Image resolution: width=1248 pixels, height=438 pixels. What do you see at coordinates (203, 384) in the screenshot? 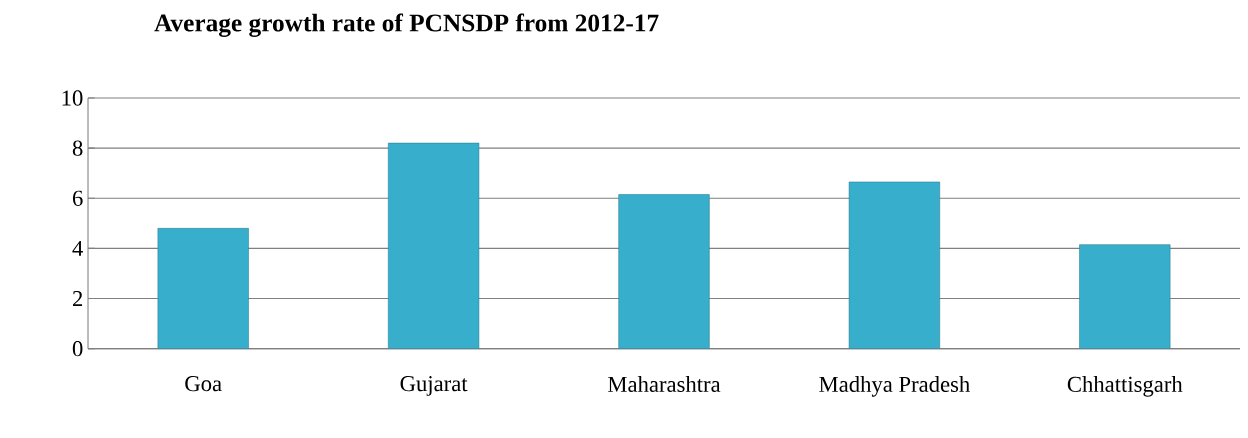
I see `x-tick-label: Goa` at bounding box center [203, 384].